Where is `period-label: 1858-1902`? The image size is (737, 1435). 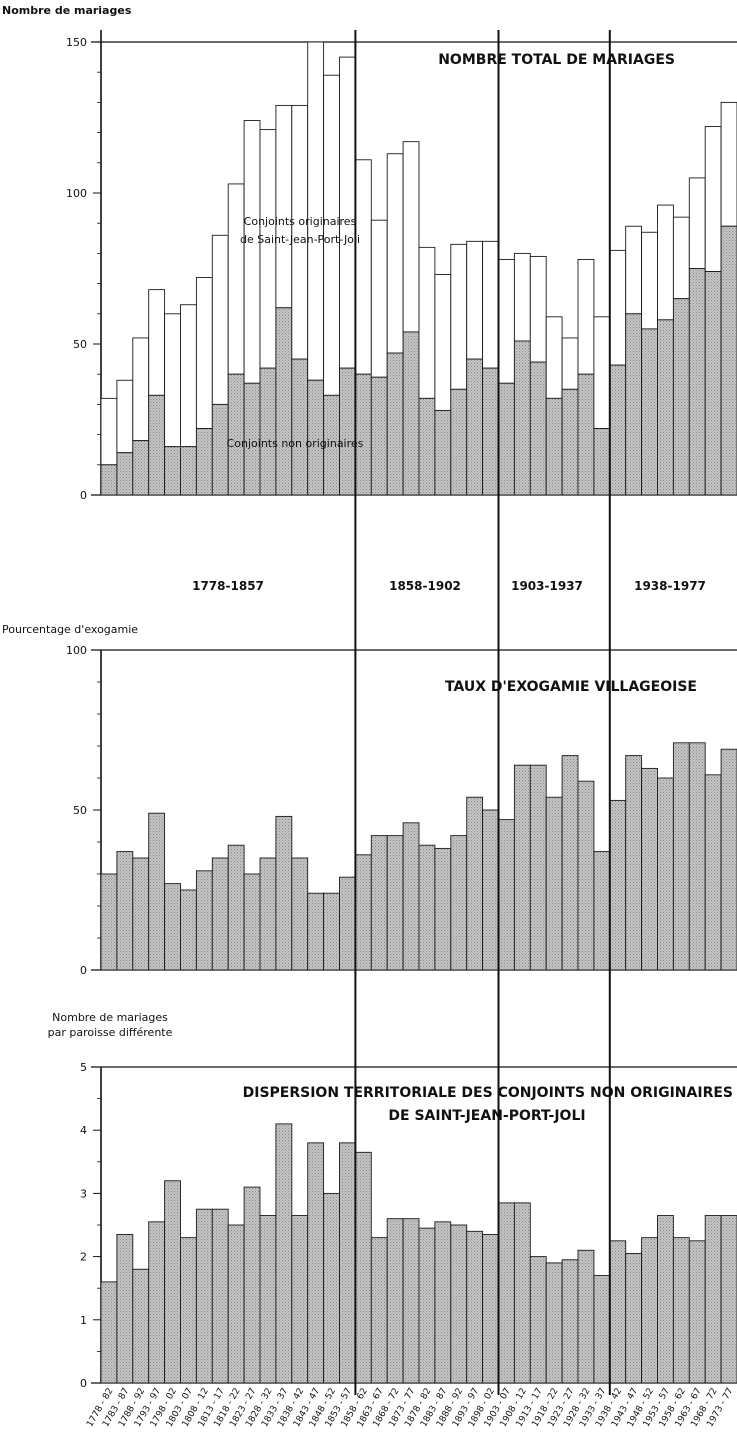 period-label: 1858-1902 is located at coordinates (425, 586).